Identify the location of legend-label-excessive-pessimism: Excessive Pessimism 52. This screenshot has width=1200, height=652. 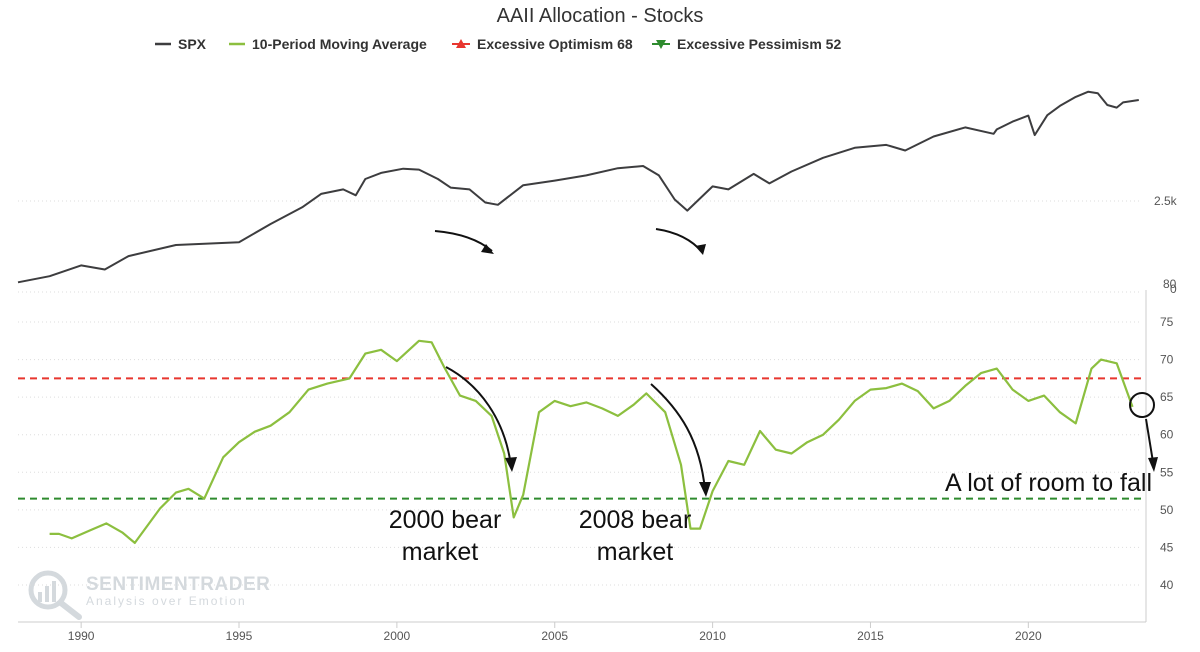
(759, 44).